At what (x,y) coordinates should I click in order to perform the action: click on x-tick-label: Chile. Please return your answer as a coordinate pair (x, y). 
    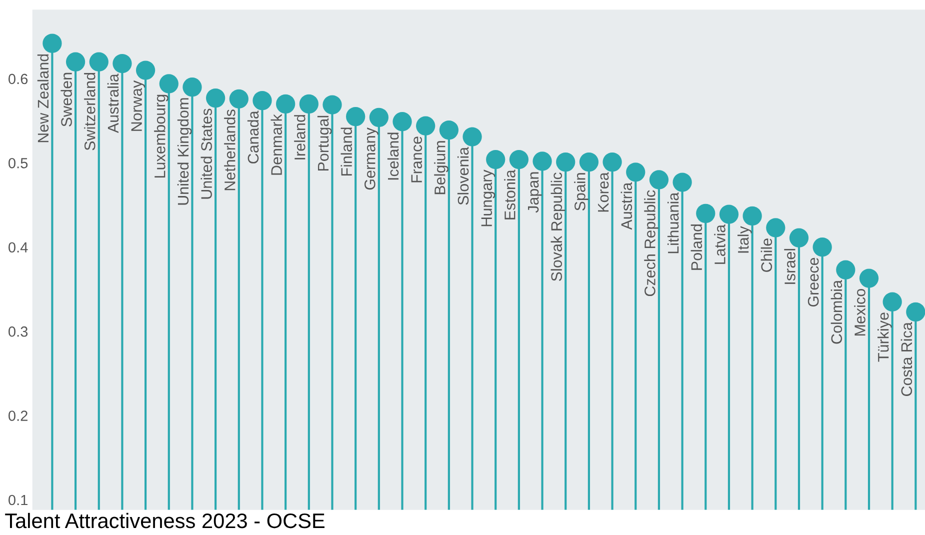
    Looking at the image, I should click on (766, 255).